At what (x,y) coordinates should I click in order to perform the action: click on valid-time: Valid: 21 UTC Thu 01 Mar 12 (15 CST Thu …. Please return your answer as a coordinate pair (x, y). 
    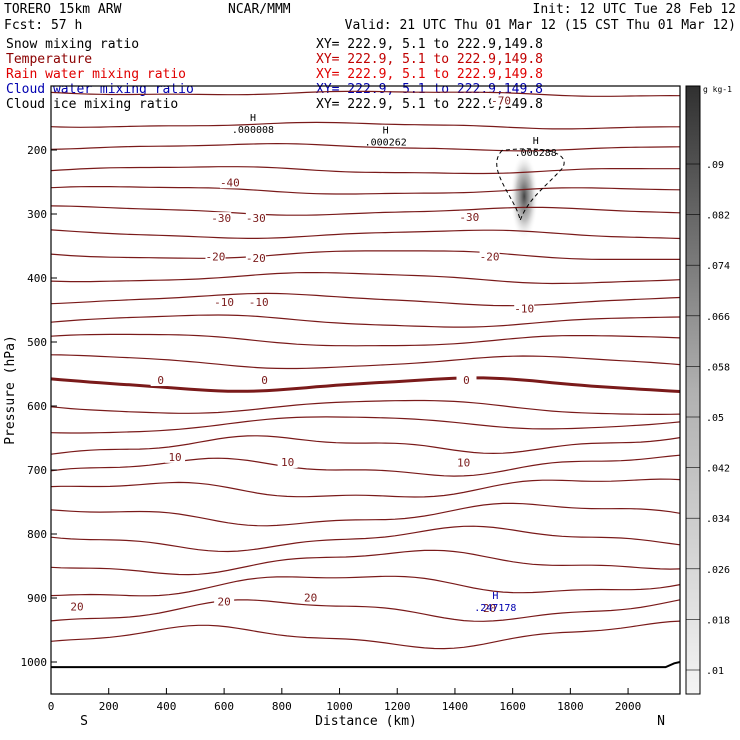
    Looking at the image, I should click on (540, 25).